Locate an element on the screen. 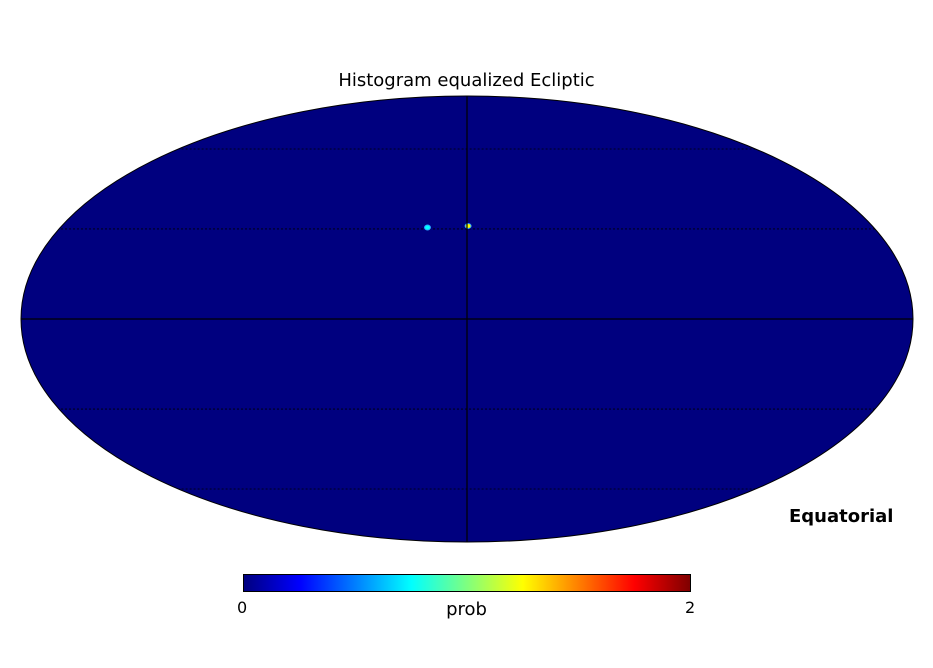  coordinate-system-label: Equatorial is located at coordinates (841, 516).